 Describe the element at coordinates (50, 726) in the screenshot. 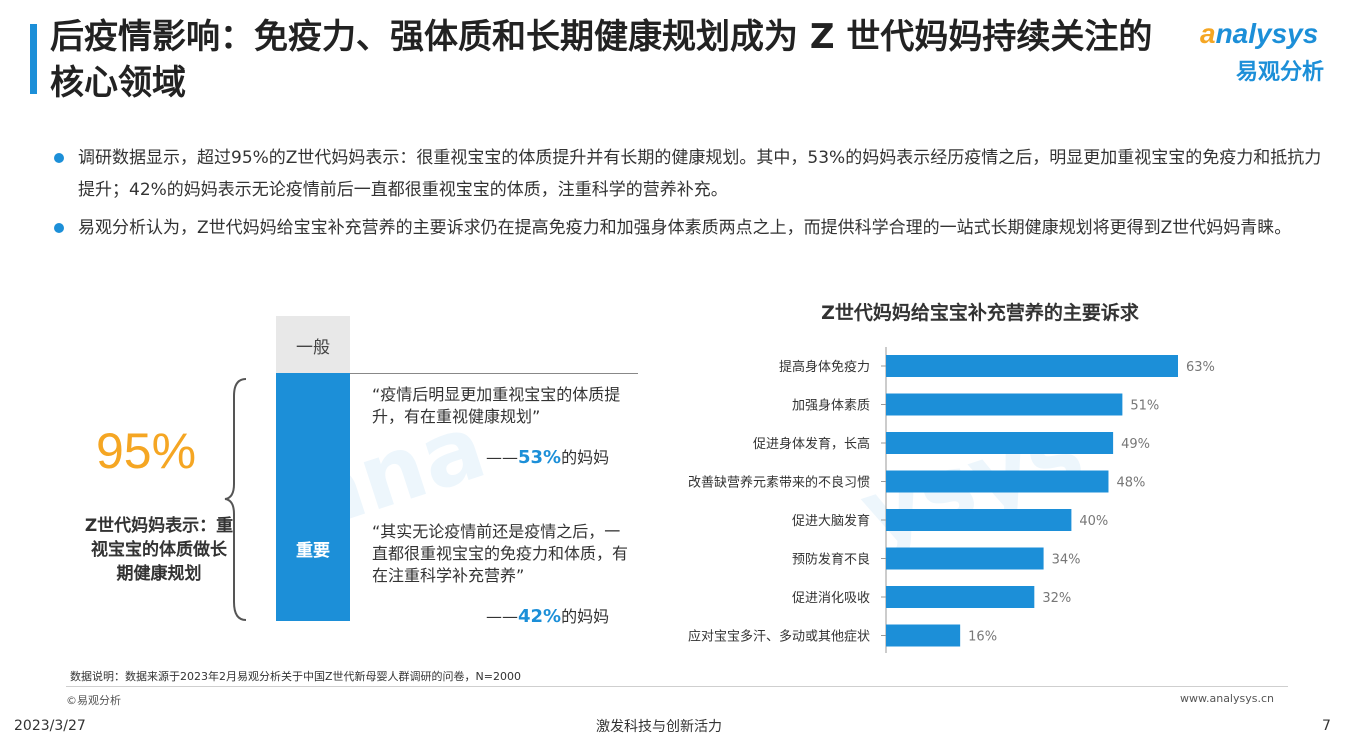

I see `date-stamp: 2023/3/27` at that location.